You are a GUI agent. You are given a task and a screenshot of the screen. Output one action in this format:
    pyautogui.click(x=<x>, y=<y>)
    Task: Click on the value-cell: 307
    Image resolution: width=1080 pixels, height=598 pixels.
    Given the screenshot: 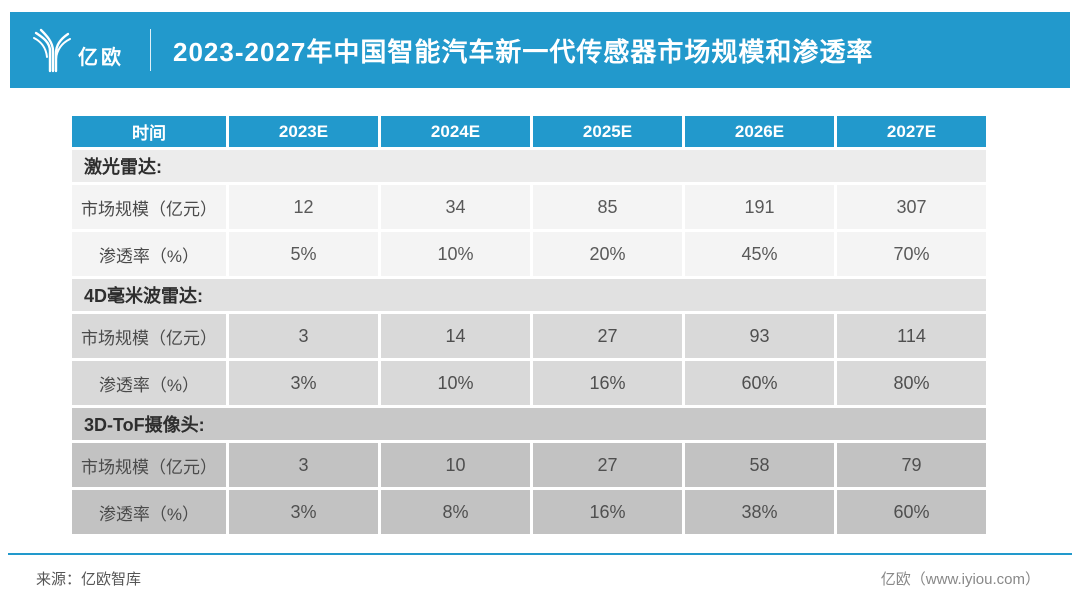 What is the action you would take?
    pyautogui.click(x=911, y=207)
    